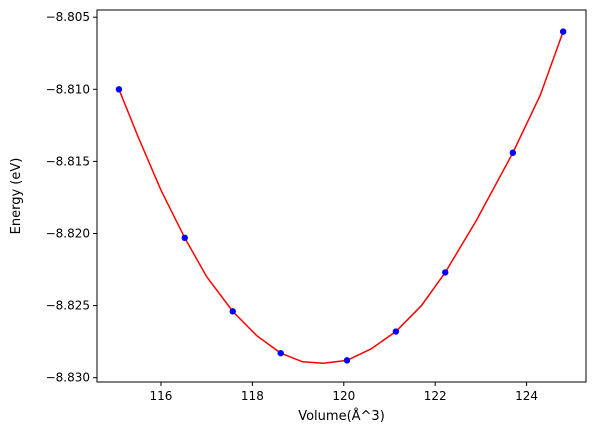 The width and height of the screenshot is (596, 435). Describe the element at coordinates (68, 161) in the screenshot. I see `y-tick-label: −8.815` at that location.